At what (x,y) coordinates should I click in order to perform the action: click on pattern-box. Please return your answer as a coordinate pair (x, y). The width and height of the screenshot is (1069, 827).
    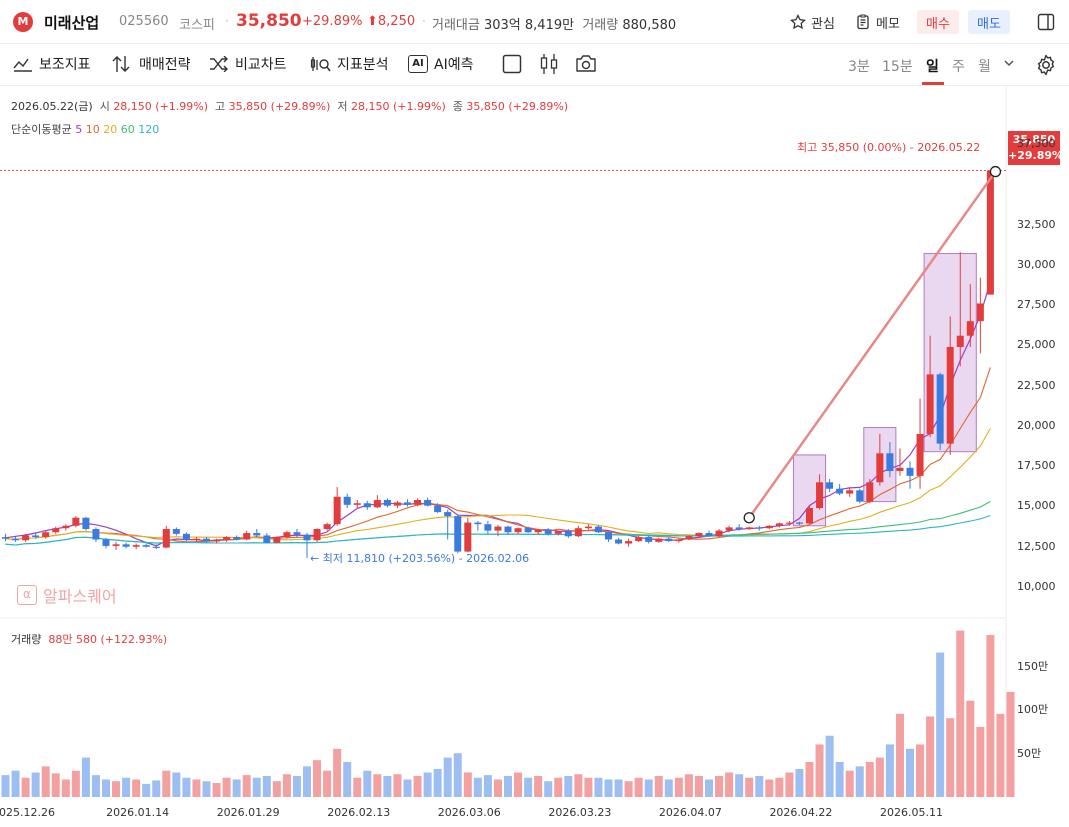
    Looking at the image, I should click on (809, 490).